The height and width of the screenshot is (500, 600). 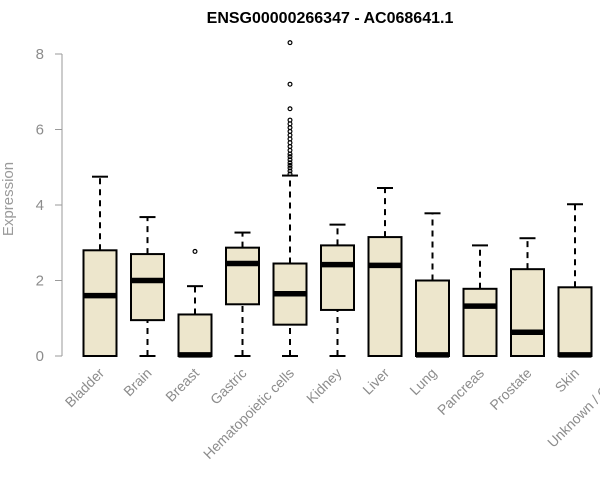 What do you see at coordinates (195, 303) in the screenshot?
I see `box-breast` at bounding box center [195, 303].